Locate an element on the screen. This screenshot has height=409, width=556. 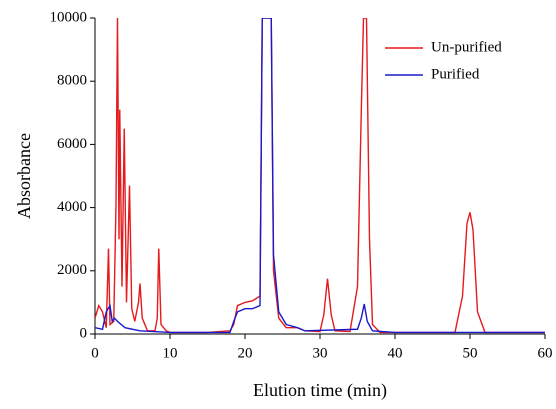
x-axis-title: Elution time (min) is located at coordinates (320, 390).